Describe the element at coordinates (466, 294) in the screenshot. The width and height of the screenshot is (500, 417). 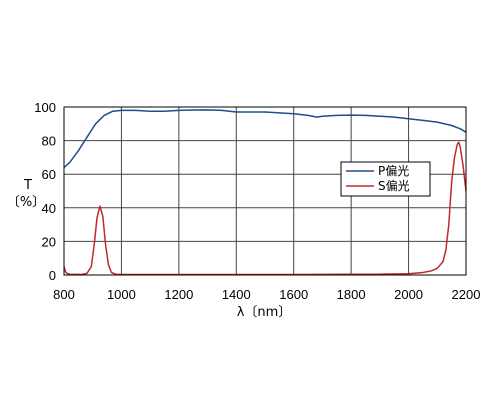
I see `x-tick-label: 2200` at that location.